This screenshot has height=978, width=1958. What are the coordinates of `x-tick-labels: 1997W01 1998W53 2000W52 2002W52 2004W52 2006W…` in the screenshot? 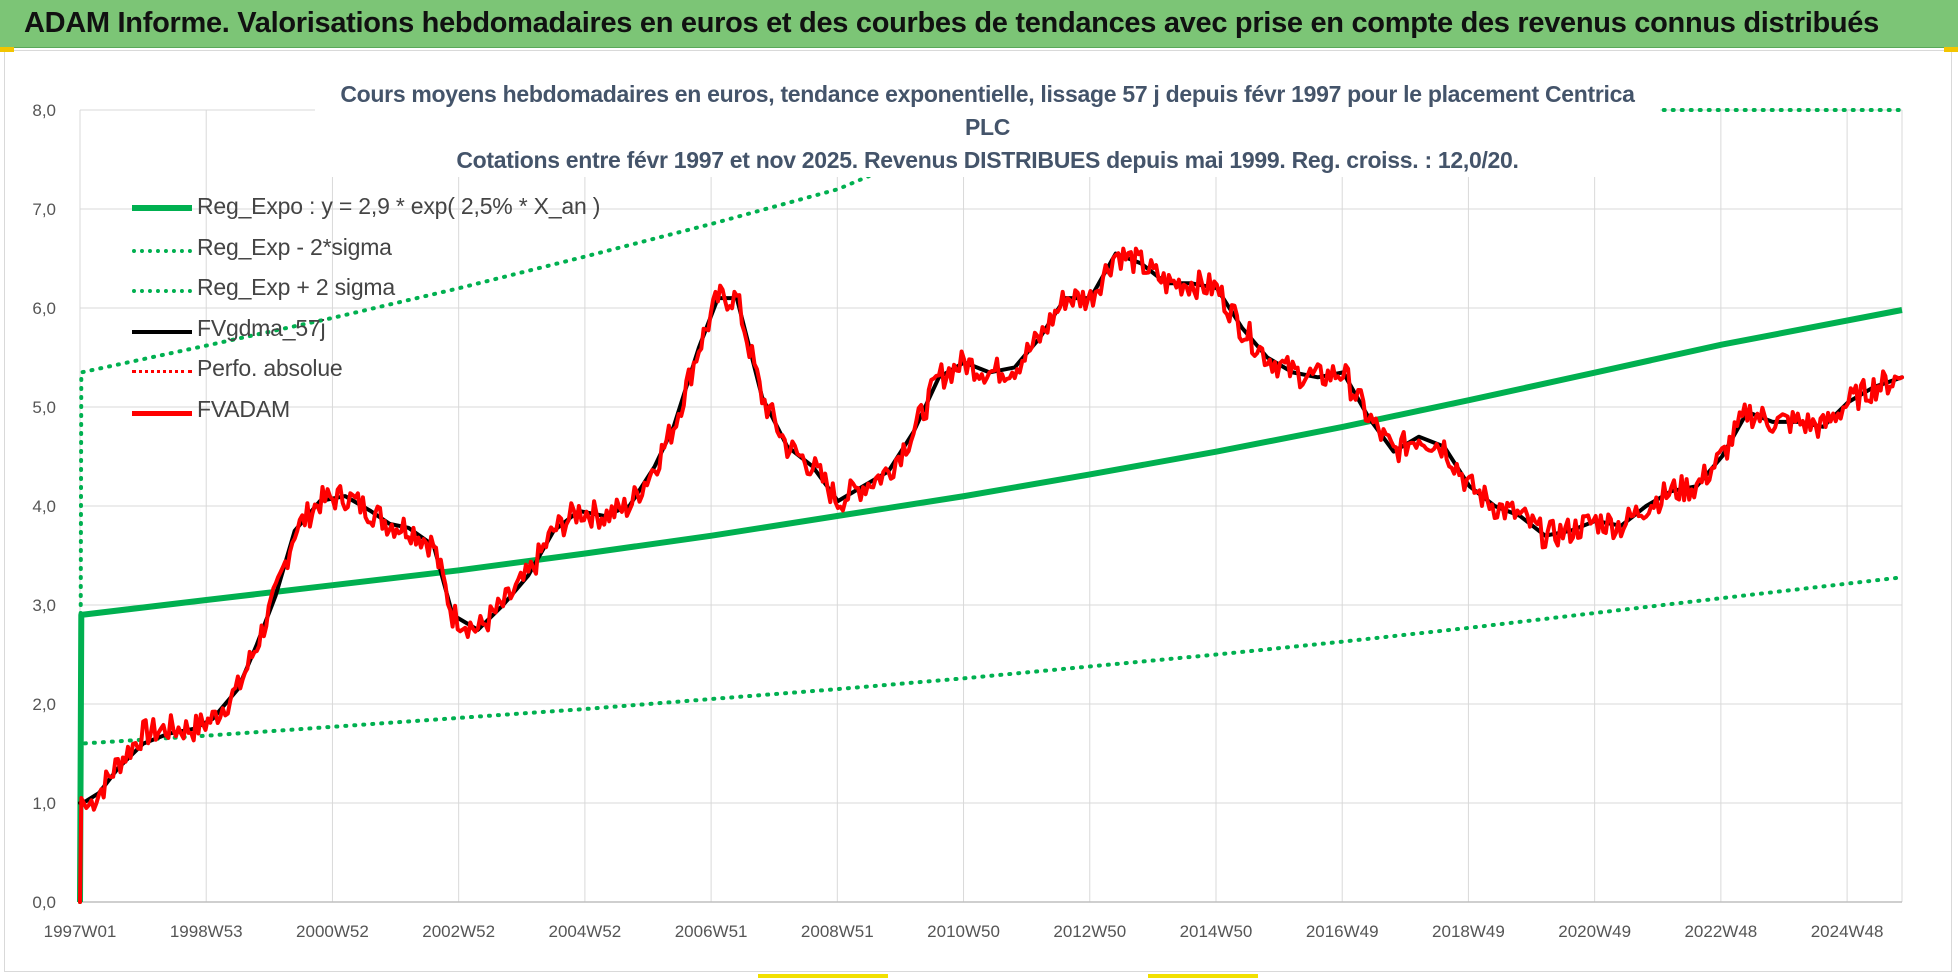 It's located at (964, 931).